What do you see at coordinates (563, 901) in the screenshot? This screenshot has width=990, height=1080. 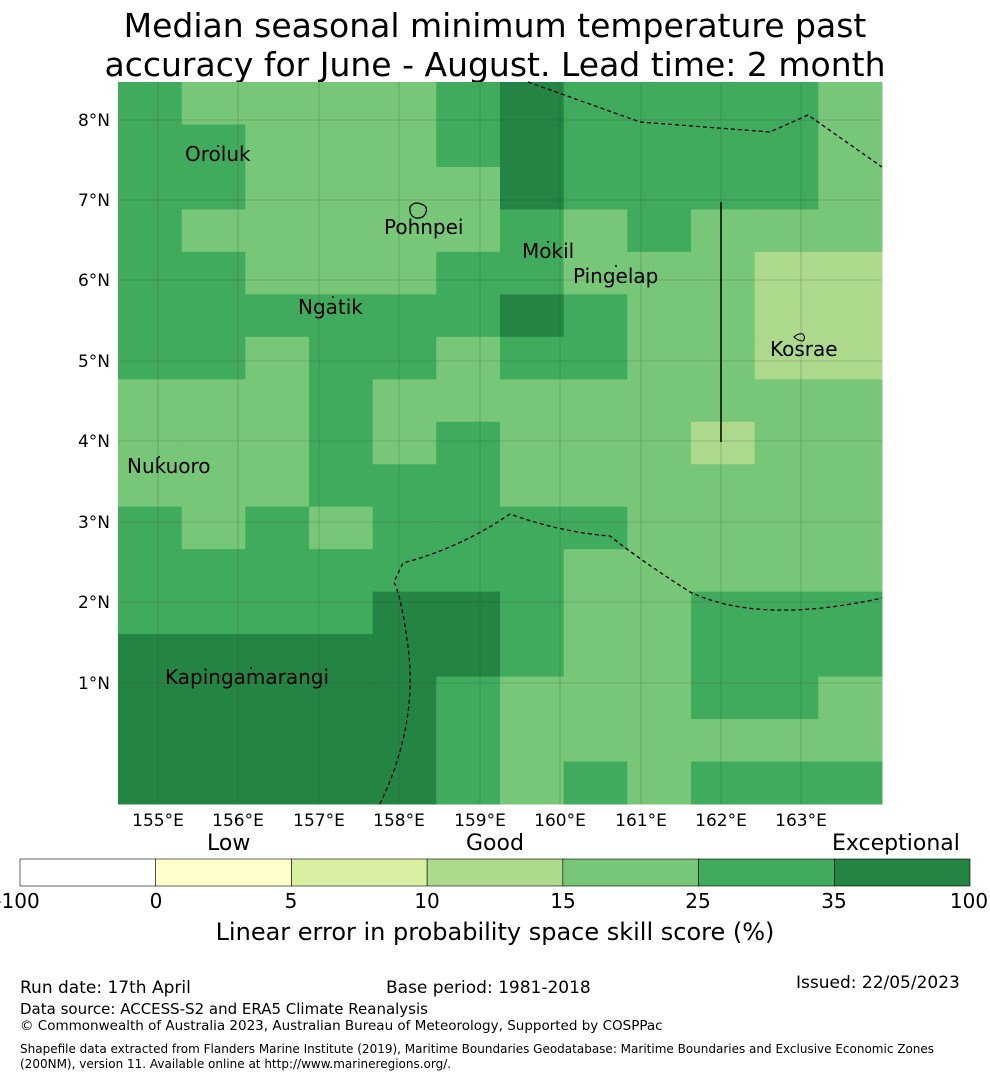 I see `colorbar-tick-15: 15` at bounding box center [563, 901].